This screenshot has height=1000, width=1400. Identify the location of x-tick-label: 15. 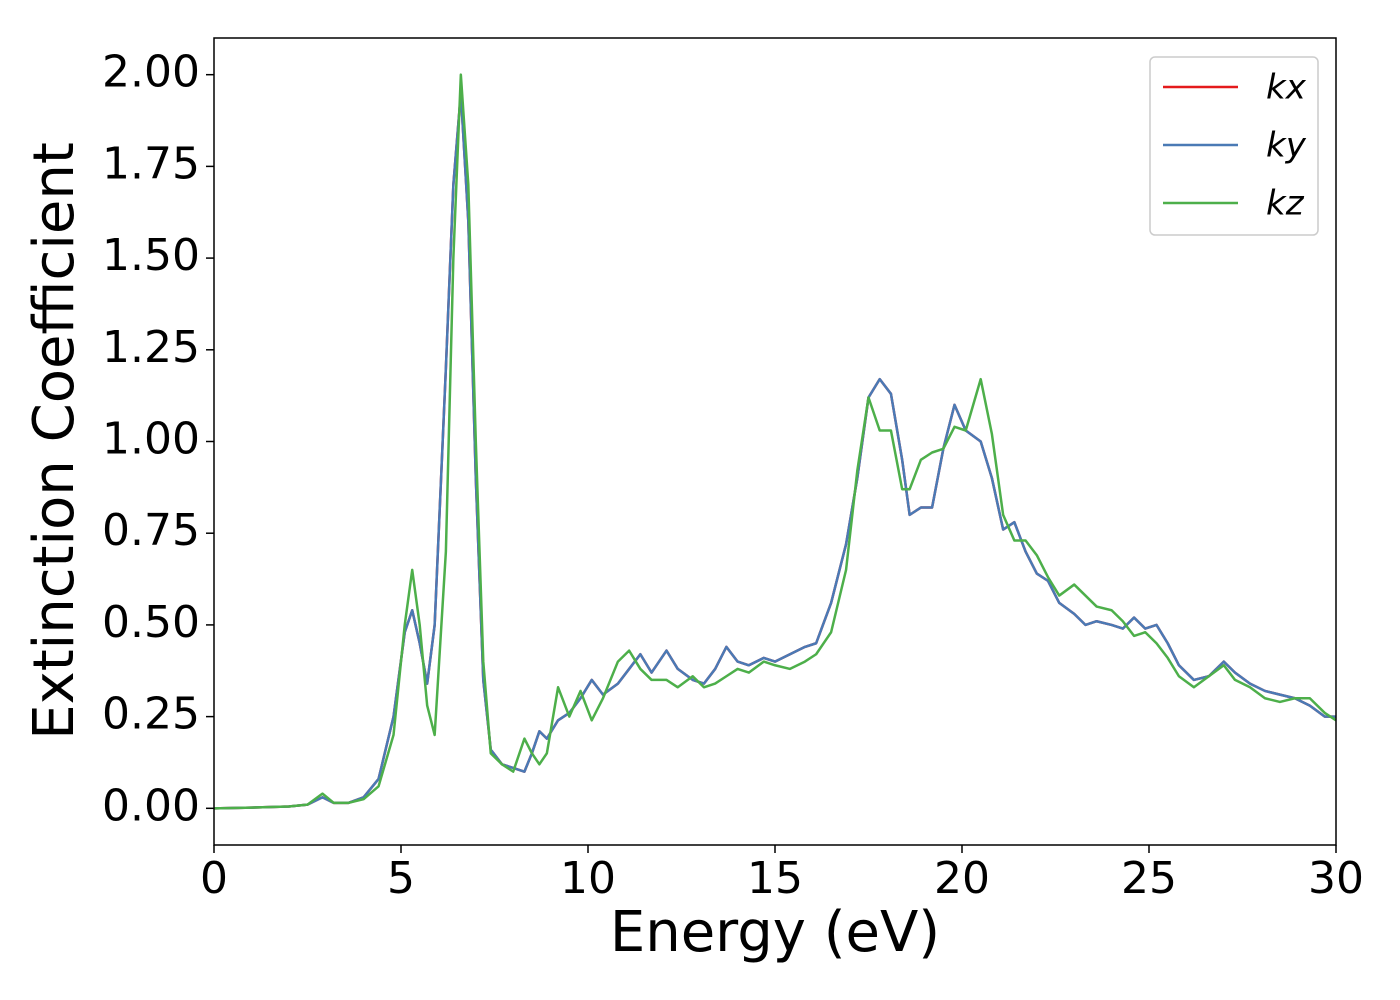
(775, 878).